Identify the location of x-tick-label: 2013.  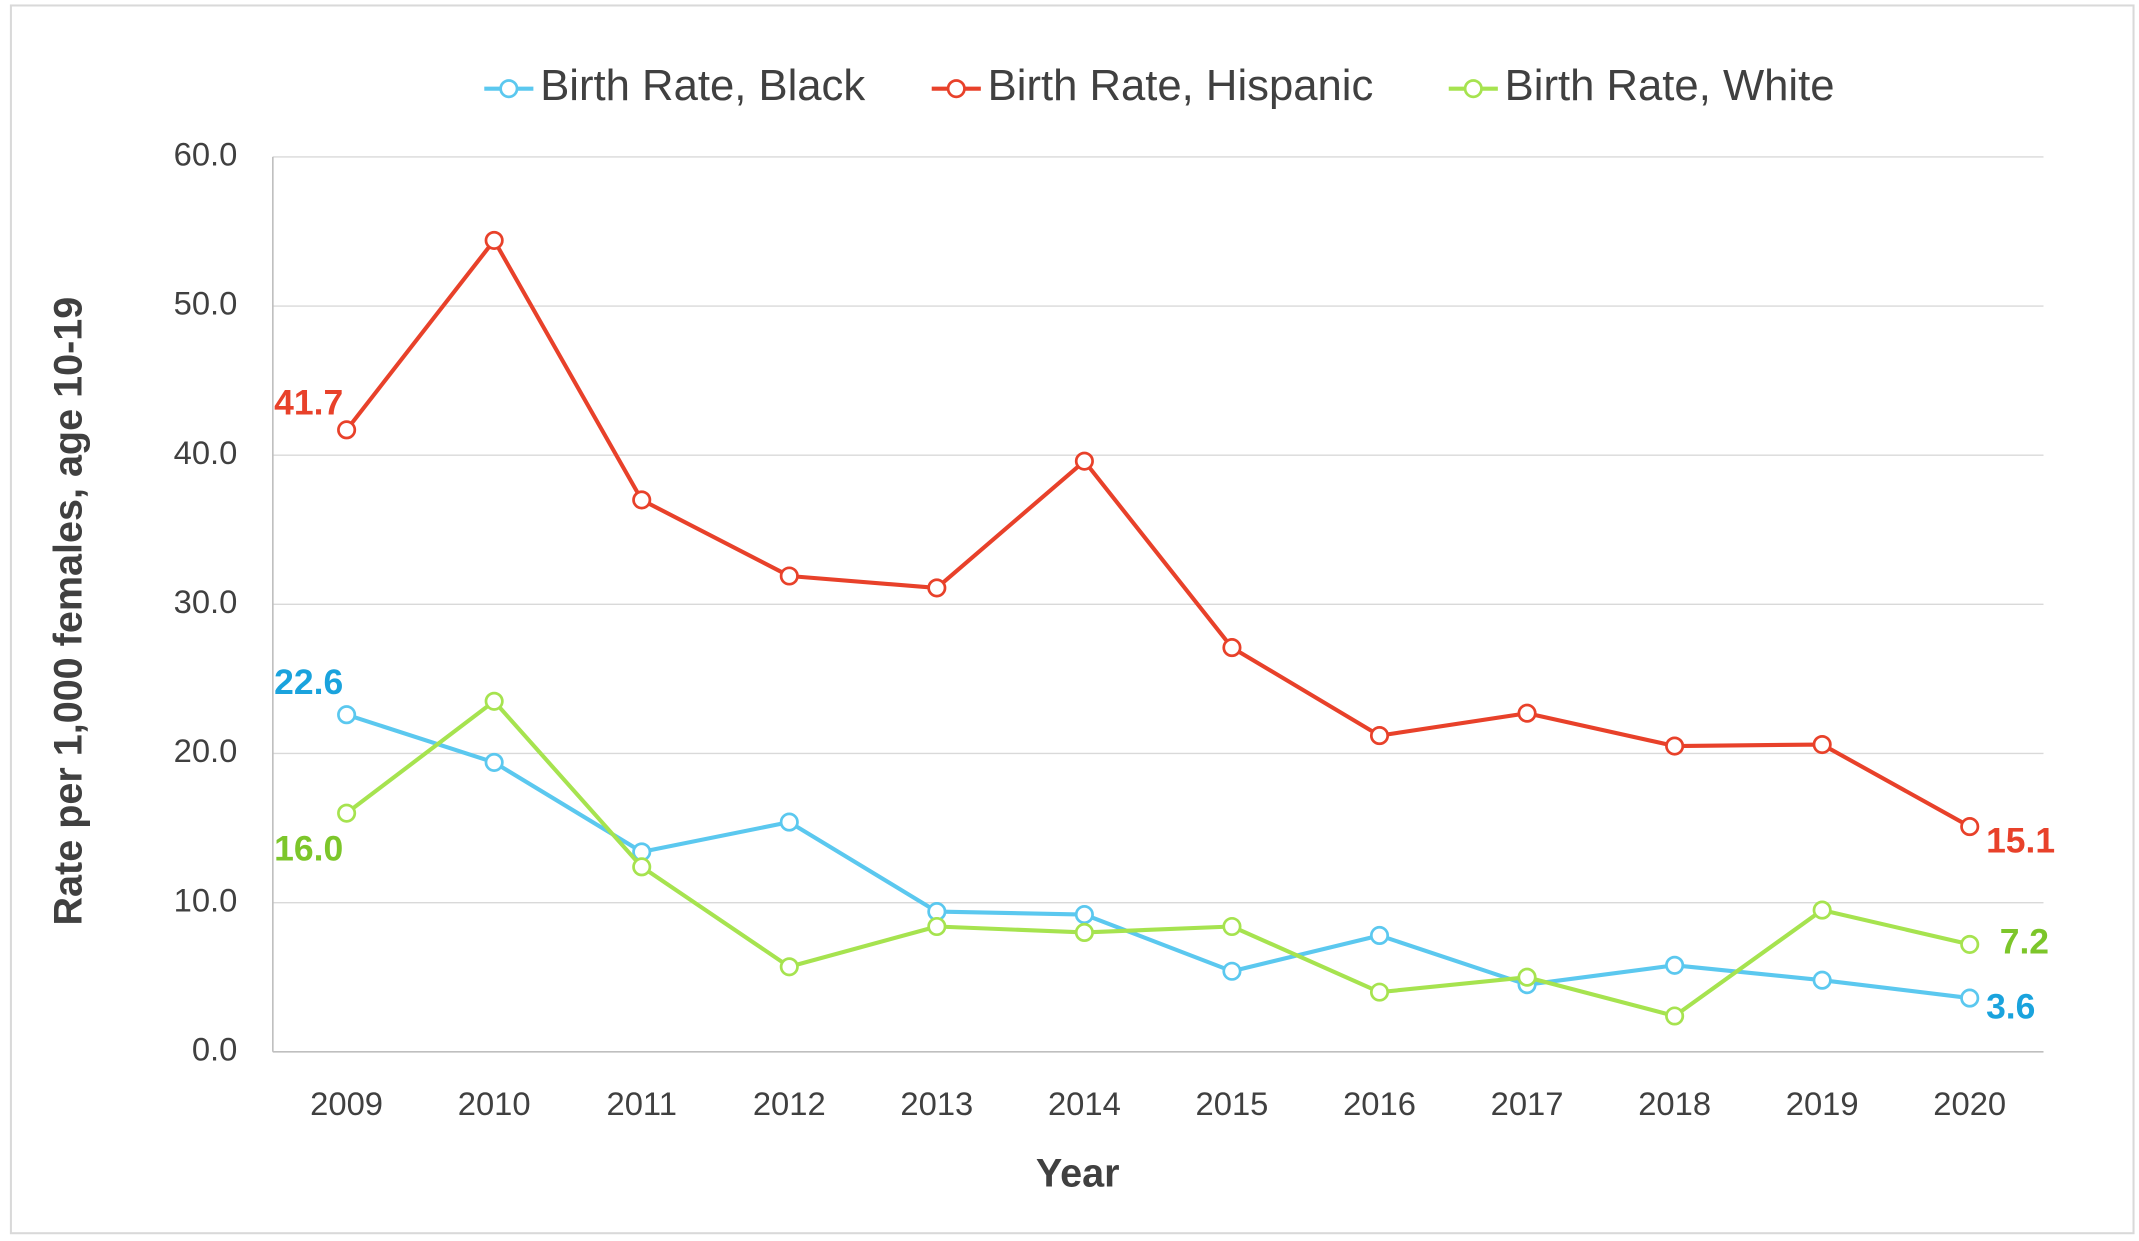
(936, 1103).